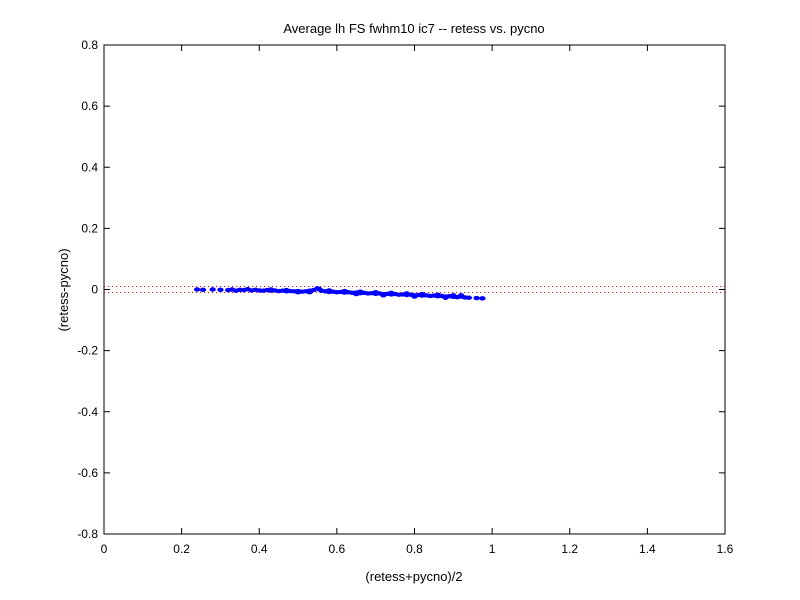 The image size is (800, 600). What do you see at coordinates (89, 45) in the screenshot?
I see `y-tick-label: 0.8` at bounding box center [89, 45].